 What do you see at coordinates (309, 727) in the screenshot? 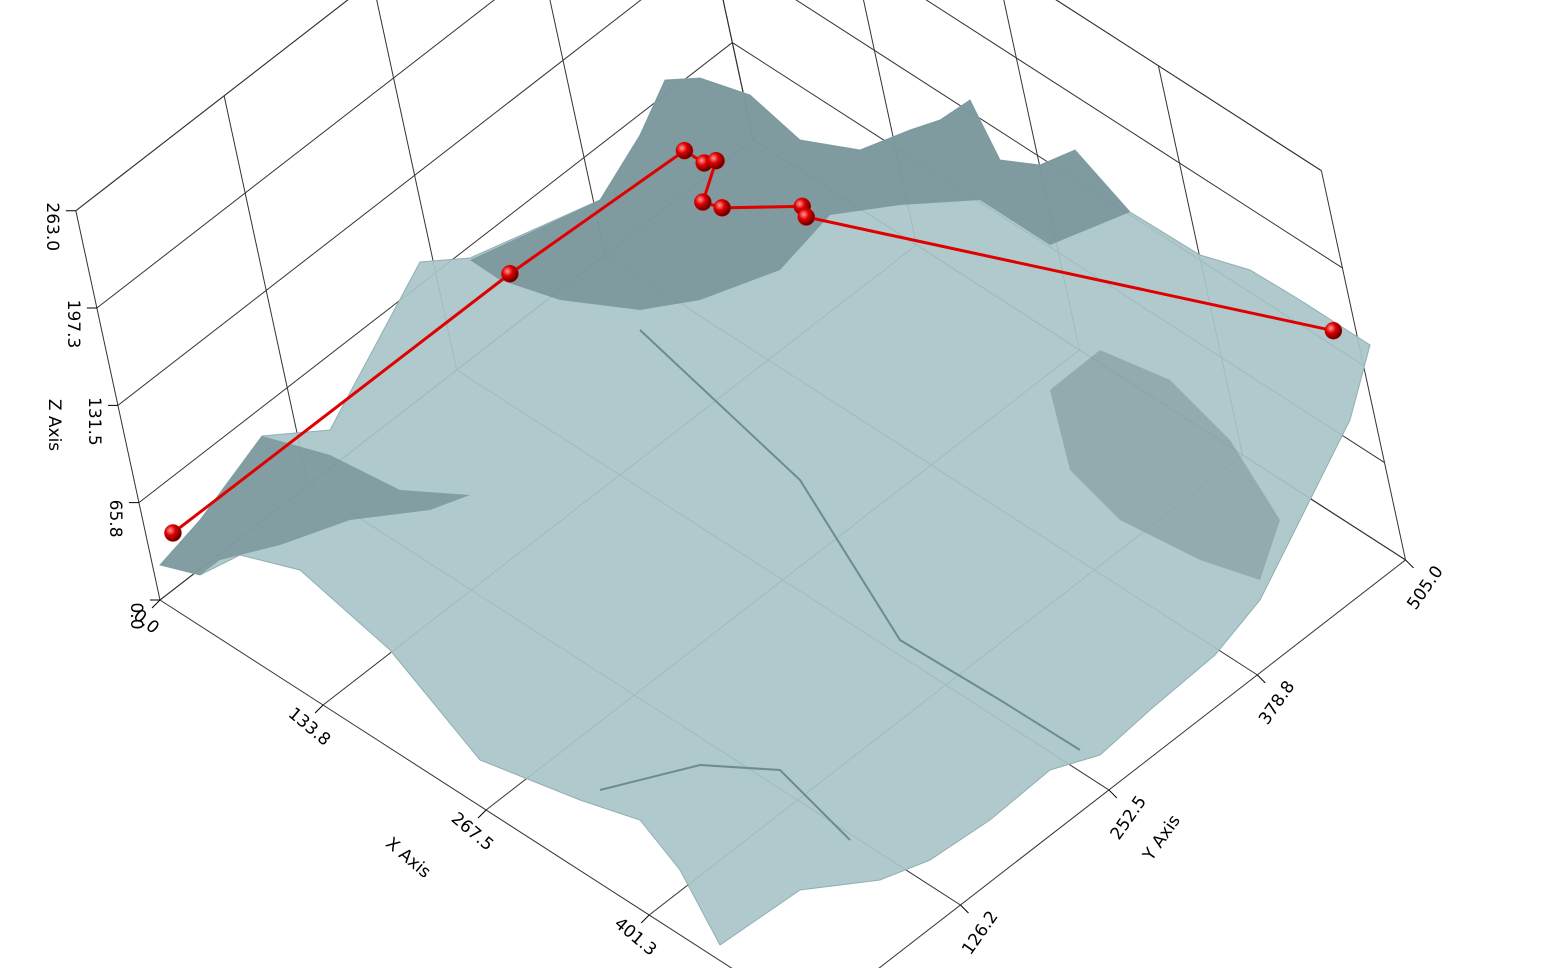
I see `x-tick-label: 133.8` at bounding box center [309, 727].